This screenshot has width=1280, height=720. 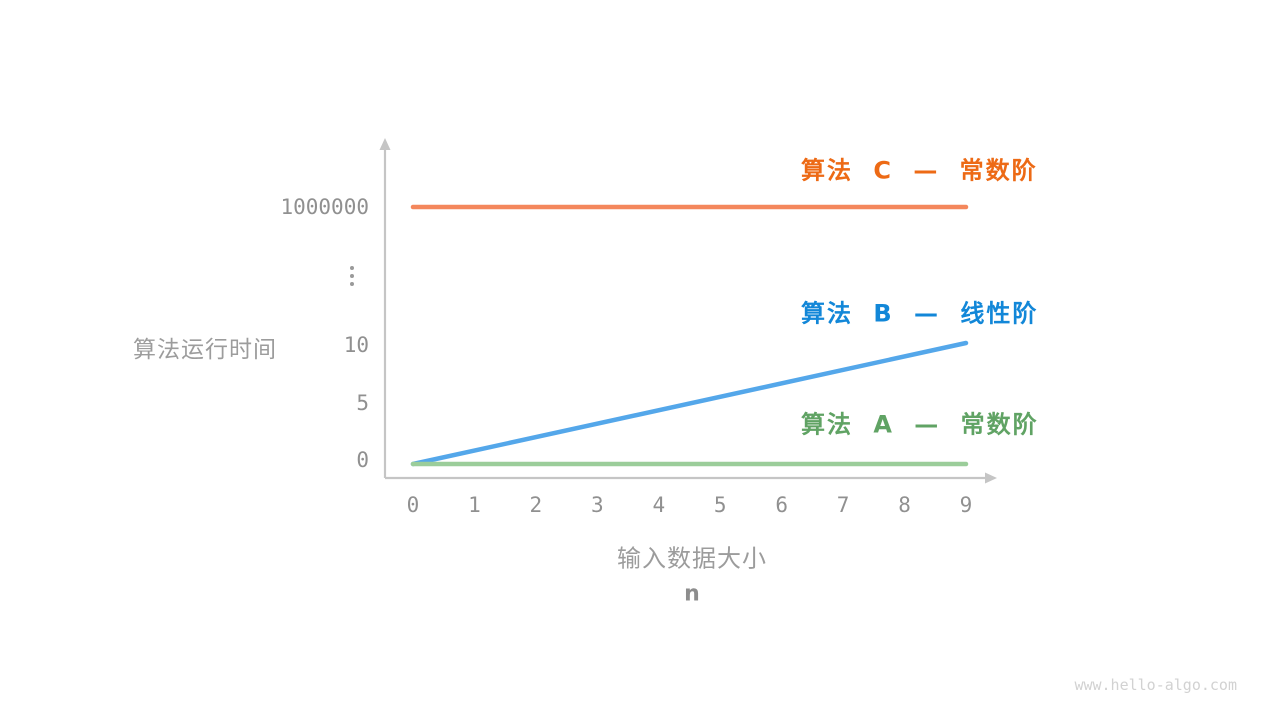 What do you see at coordinates (536, 505) in the screenshot?
I see `x-tick-2: 2` at bounding box center [536, 505].